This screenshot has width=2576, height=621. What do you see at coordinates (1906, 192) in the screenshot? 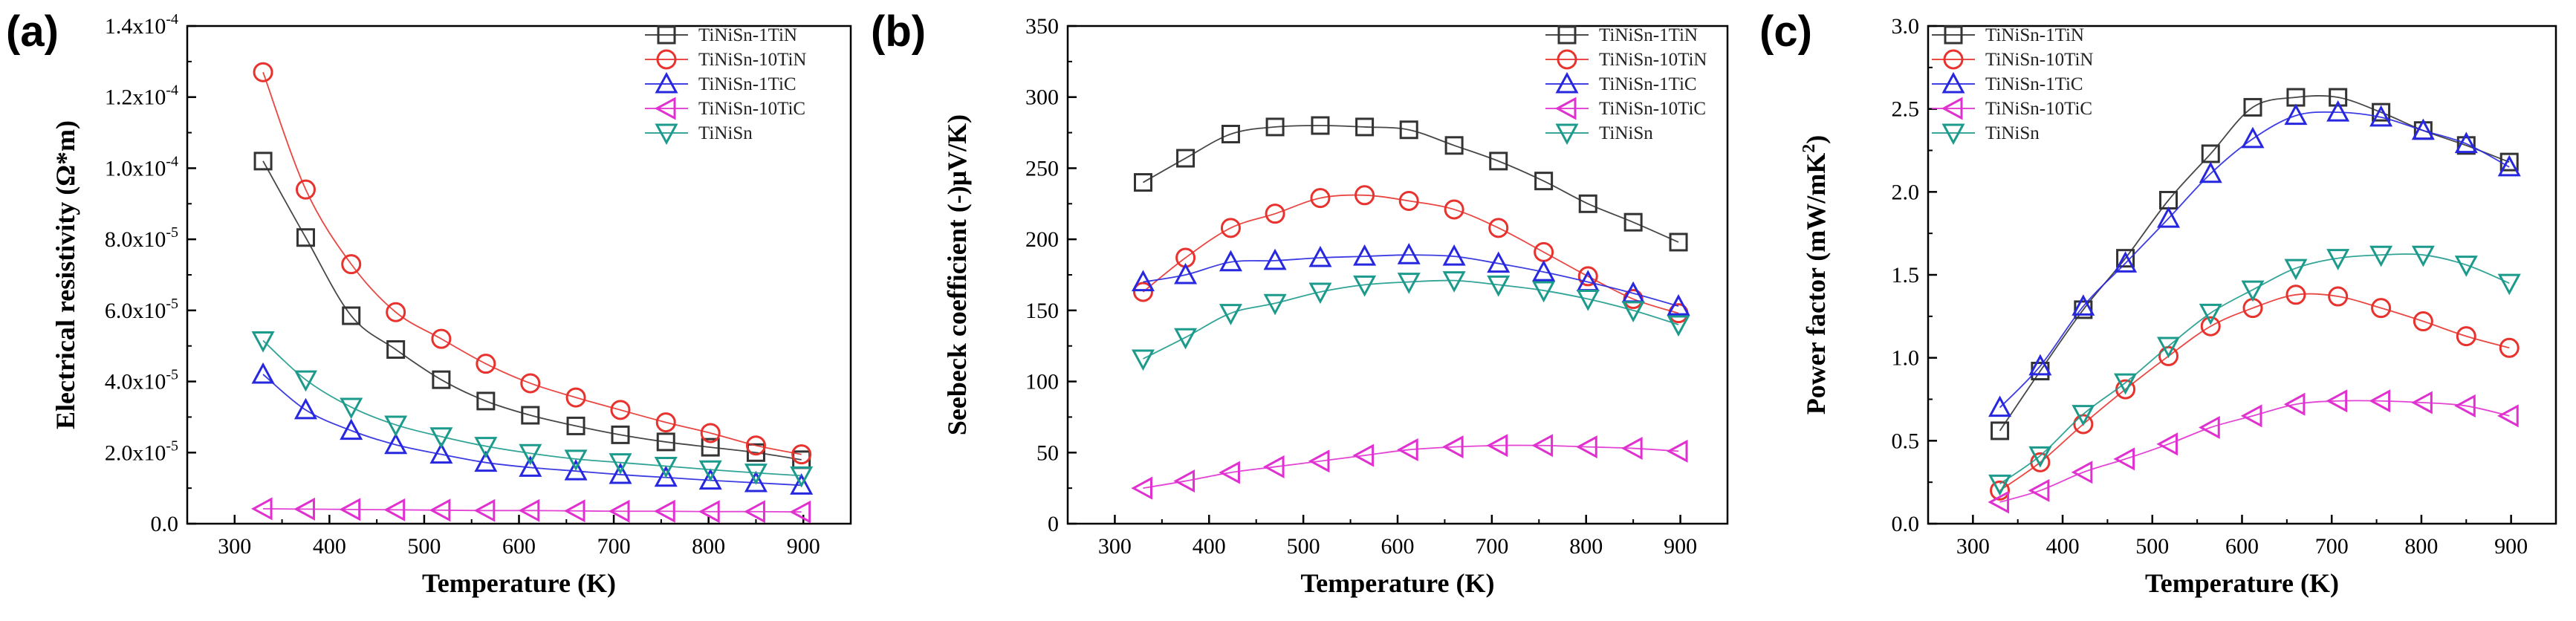
I see `y-tick-label: 2.0` at bounding box center [1906, 192].